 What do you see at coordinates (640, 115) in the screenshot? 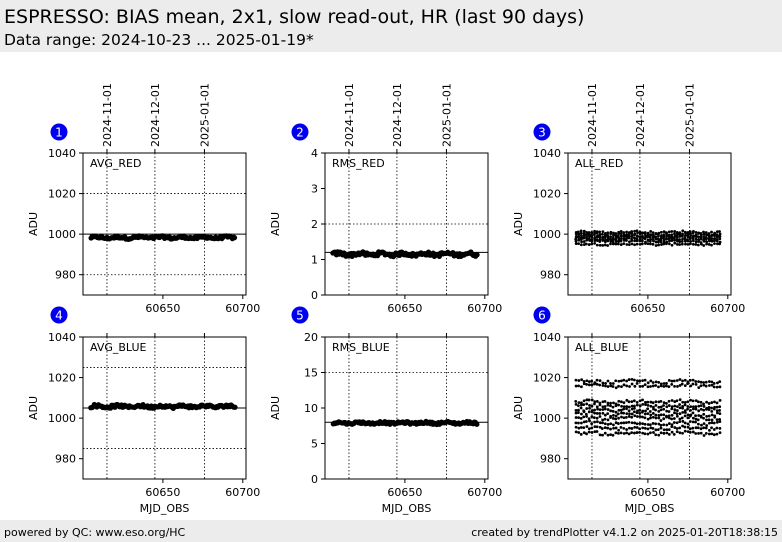
I see `date-tick-label: 2024-12-01` at bounding box center [640, 115].